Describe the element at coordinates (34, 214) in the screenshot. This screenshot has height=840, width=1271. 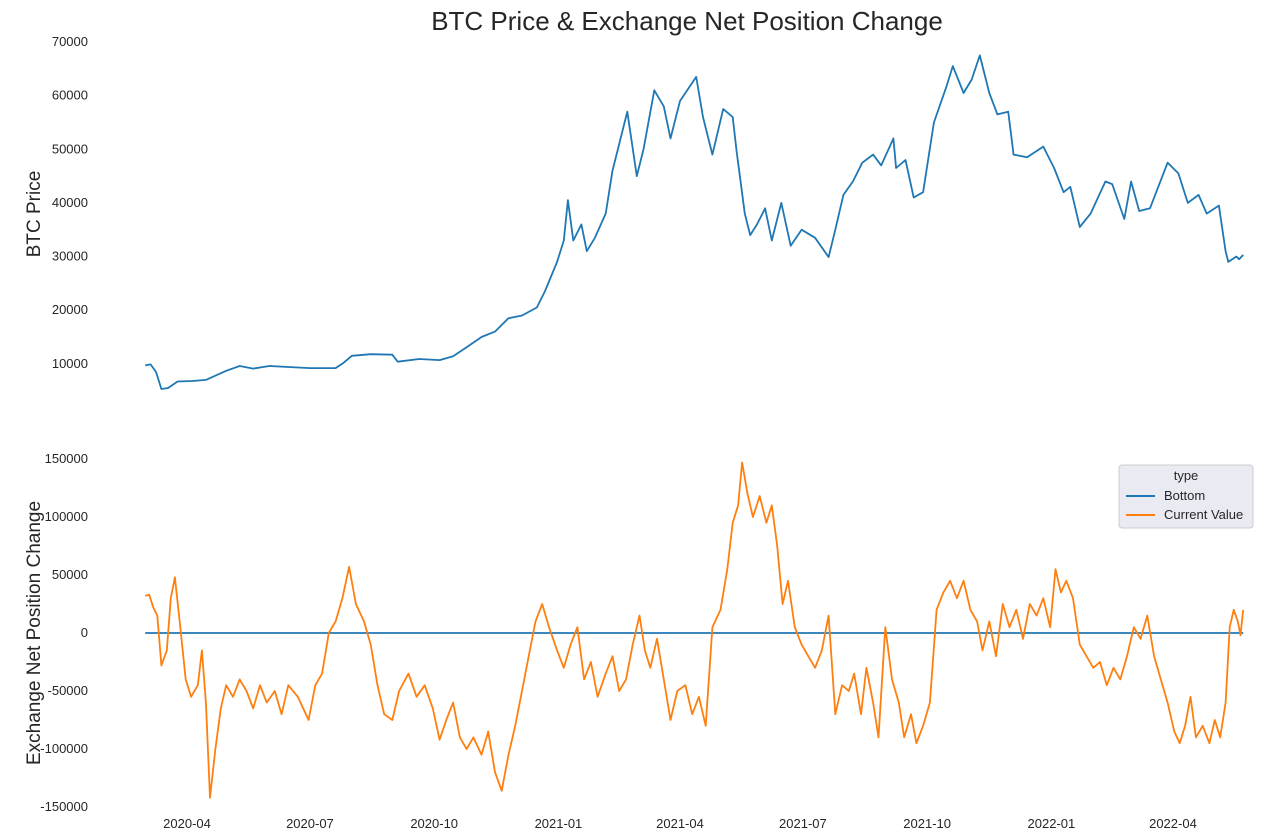
I see `price-y-axis-label: BTC Price` at that location.